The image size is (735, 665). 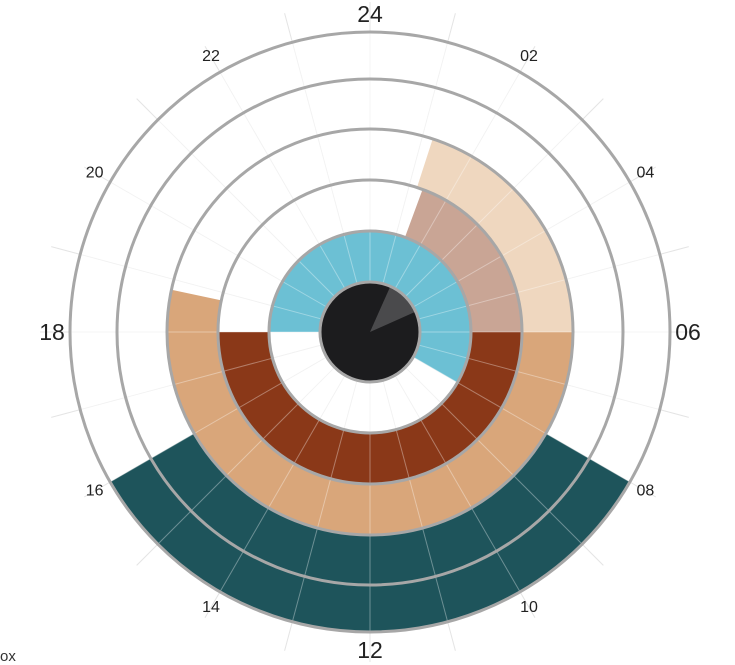 What do you see at coordinates (370, 650) in the screenshot?
I see `hour-label-12: 12` at bounding box center [370, 650].